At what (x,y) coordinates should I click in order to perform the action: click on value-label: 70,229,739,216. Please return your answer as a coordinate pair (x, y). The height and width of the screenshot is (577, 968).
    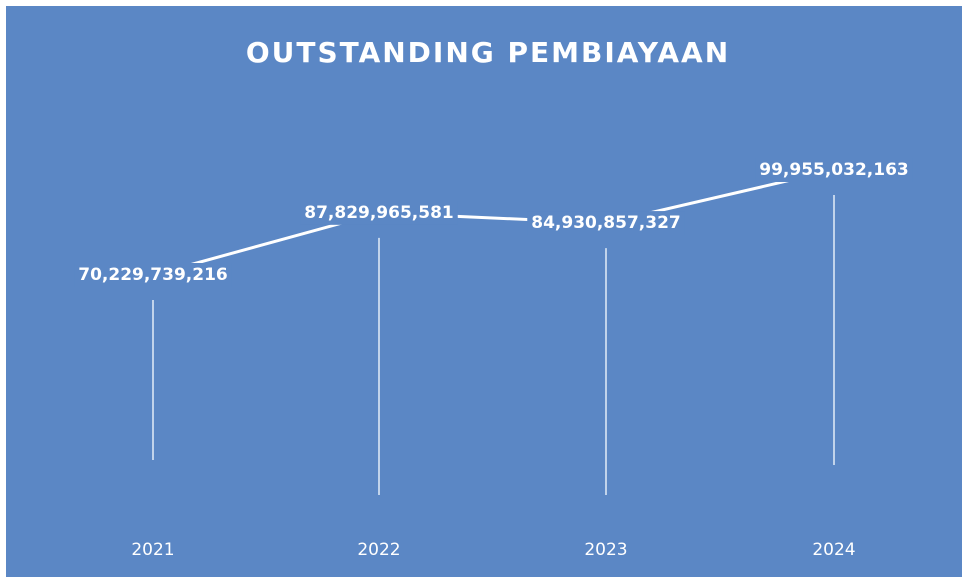
    Looking at the image, I should click on (153, 275).